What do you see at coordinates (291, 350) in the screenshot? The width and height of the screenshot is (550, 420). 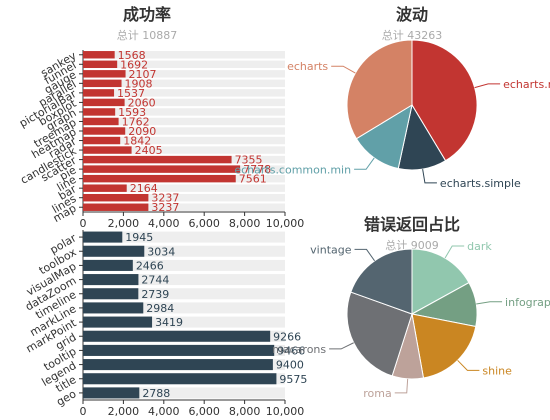 I see `bar-value-label: 9466` at bounding box center [291, 350].